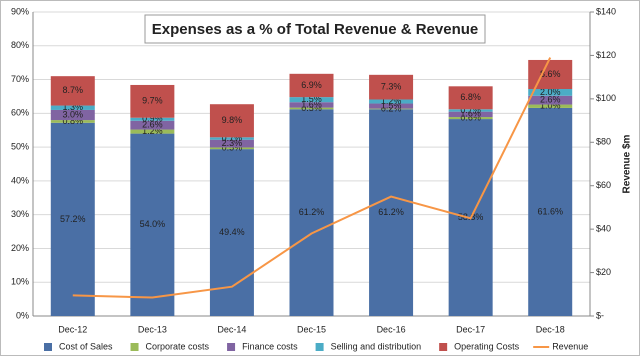  I want to click on data-label: 3.0%, so click(73, 114).